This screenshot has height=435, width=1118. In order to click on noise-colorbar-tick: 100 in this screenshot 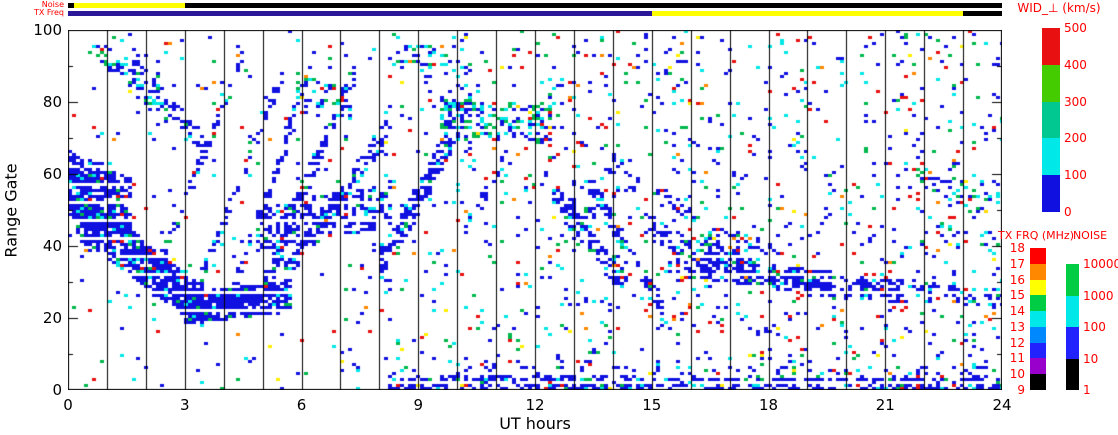, I will do `click(1094, 327)`.